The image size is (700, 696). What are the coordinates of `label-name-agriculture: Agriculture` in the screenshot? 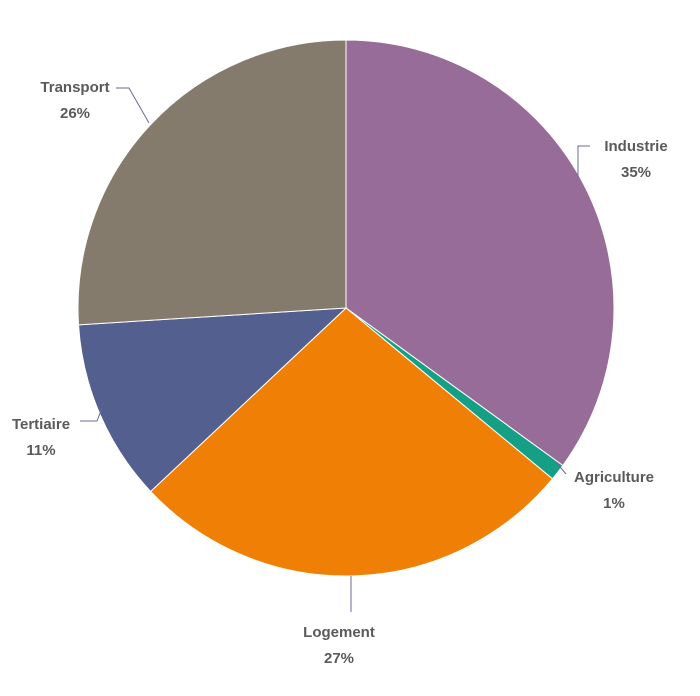 It's located at (614, 477).